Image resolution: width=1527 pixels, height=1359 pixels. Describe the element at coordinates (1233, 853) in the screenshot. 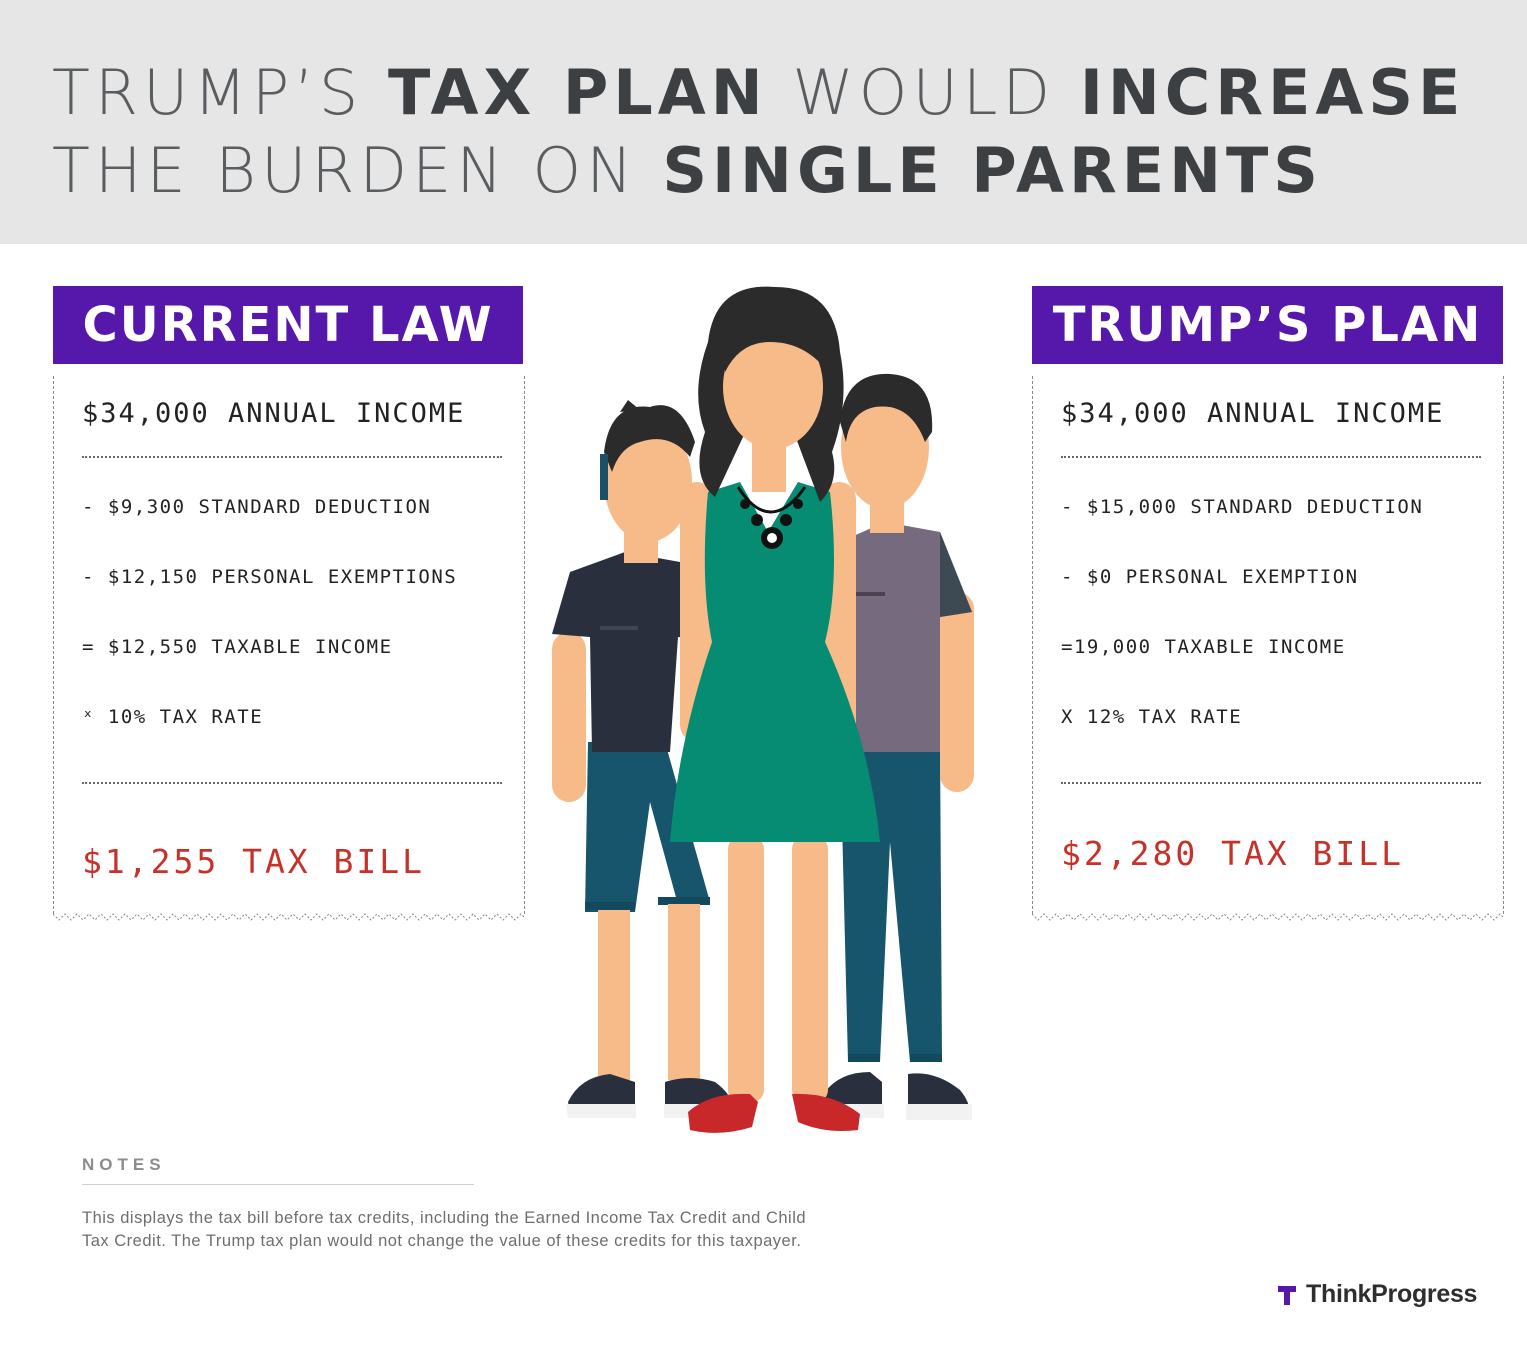

I see `tax-bill: $2,280 TAX BILL` at that location.